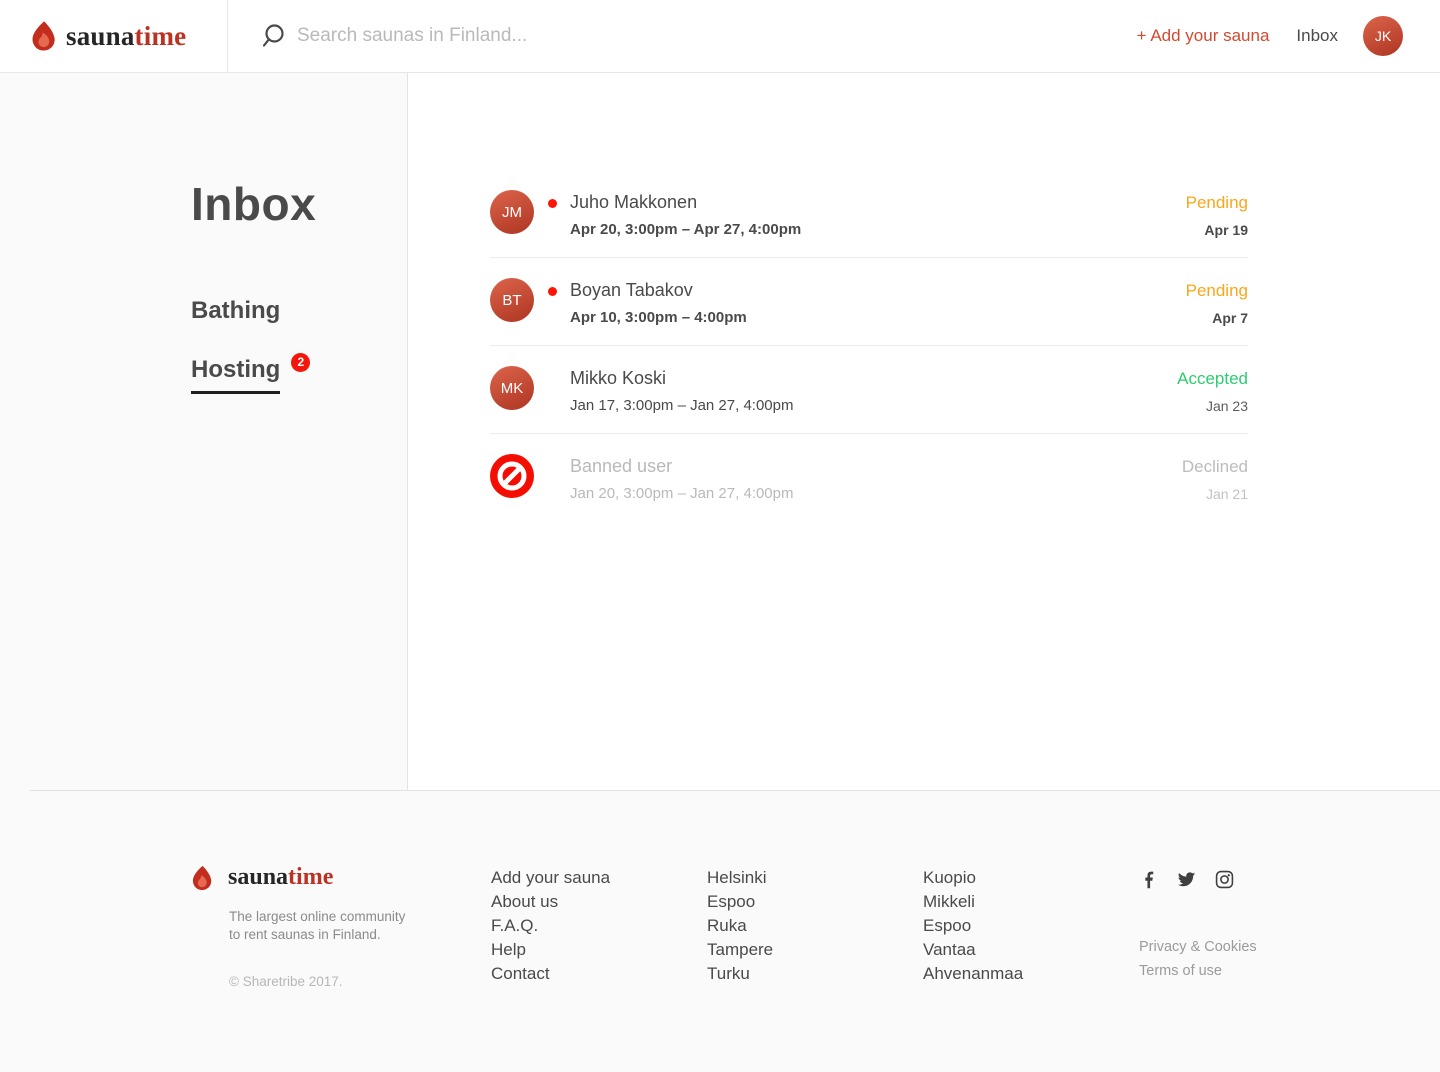  Describe the element at coordinates (1198, 947) in the screenshot. I see `privacy-link: Privacy & Cookies` at that location.